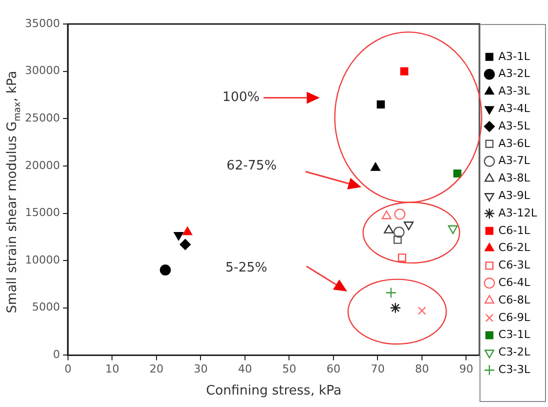 This screenshot has width=548, height=407. I want to click on y-tick-label: 5000, so click(46, 307).